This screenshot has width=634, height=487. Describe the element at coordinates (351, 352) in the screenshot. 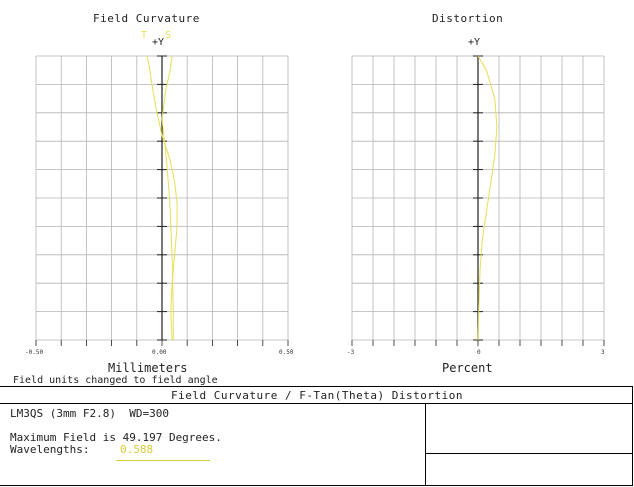

I see `dist-xtick-min: -3` at that location.